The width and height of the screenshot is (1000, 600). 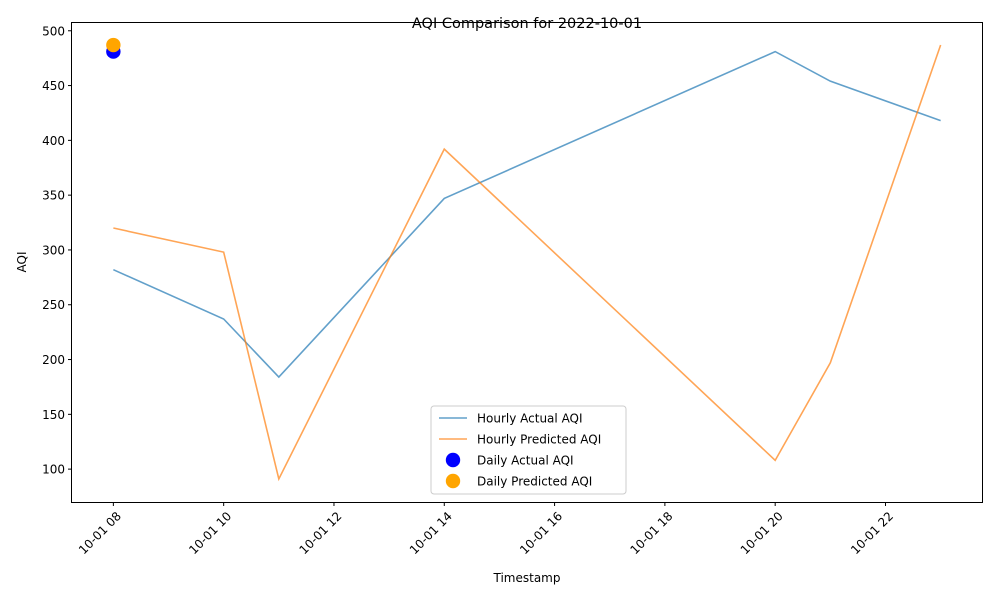 What do you see at coordinates (539, 440) in the screenshot?
I see `legend-label-hourly-predicted-aqi: Hourly Predicted AQI` at bounding box center [539, 440].